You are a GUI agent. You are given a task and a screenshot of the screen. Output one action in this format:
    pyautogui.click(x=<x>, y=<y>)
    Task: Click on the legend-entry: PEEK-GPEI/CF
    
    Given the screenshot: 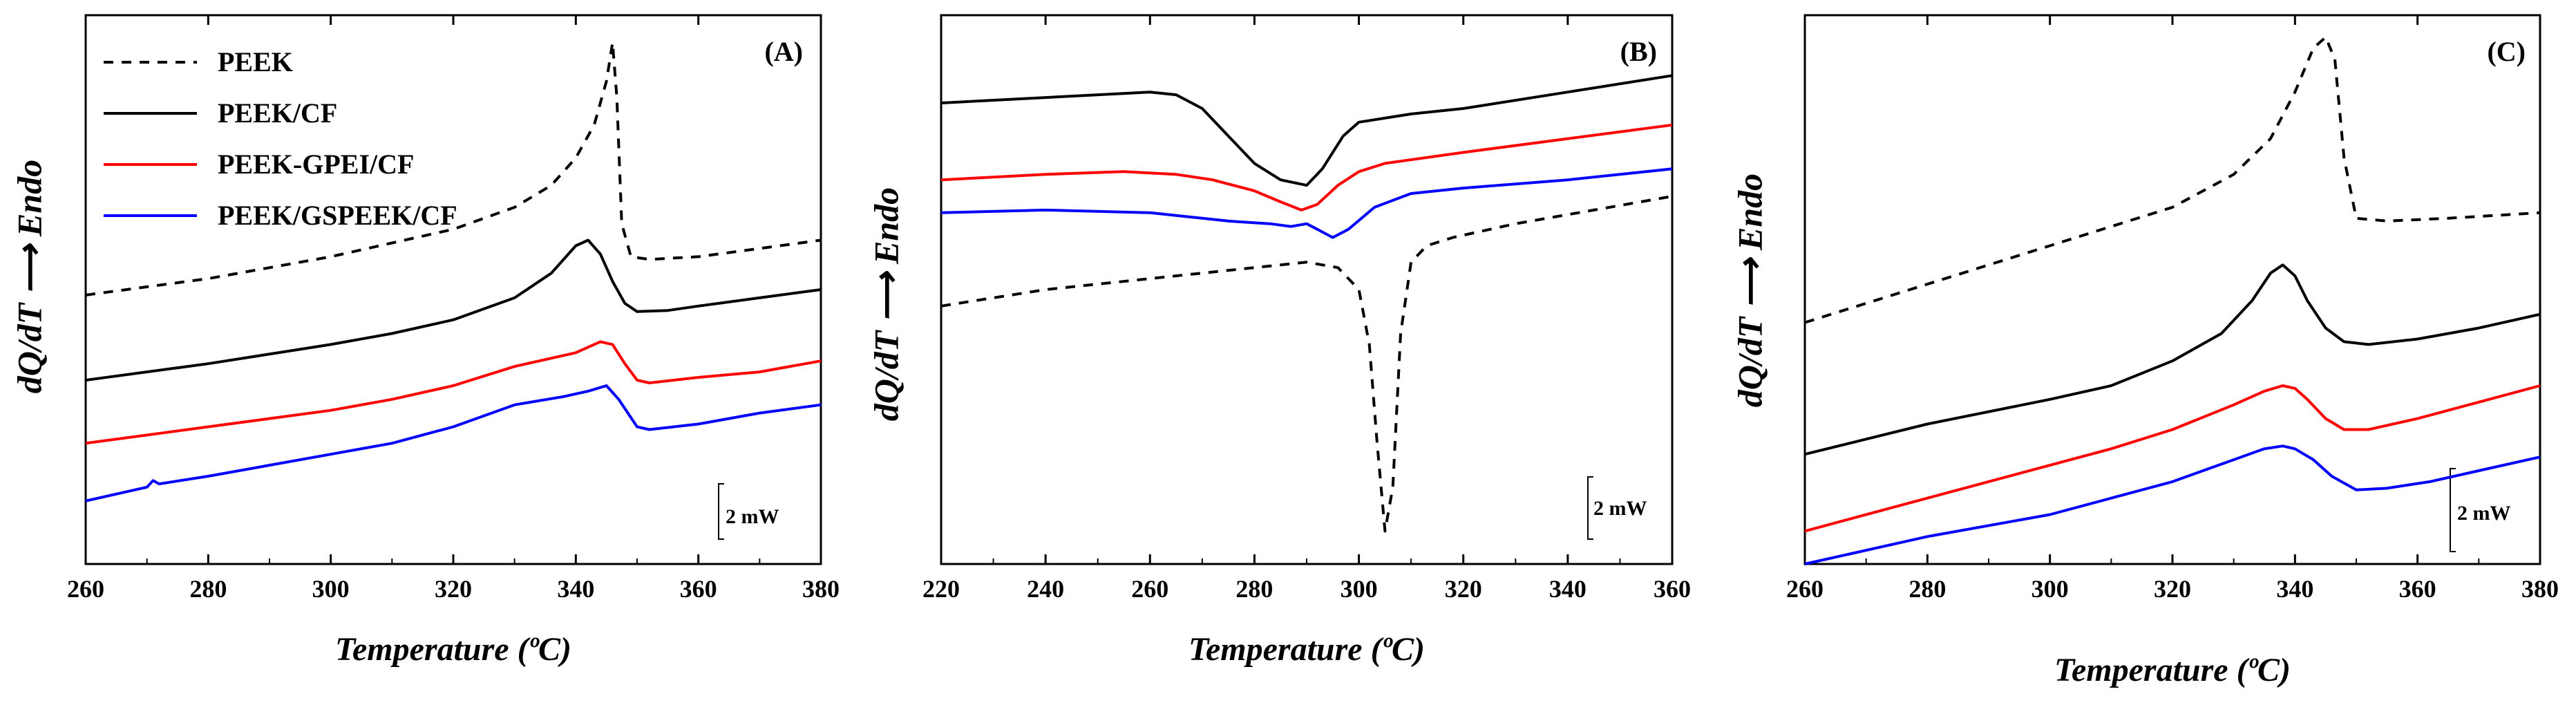 What is the action you would take?
    pyautogui.click(x=316, y=165)
    